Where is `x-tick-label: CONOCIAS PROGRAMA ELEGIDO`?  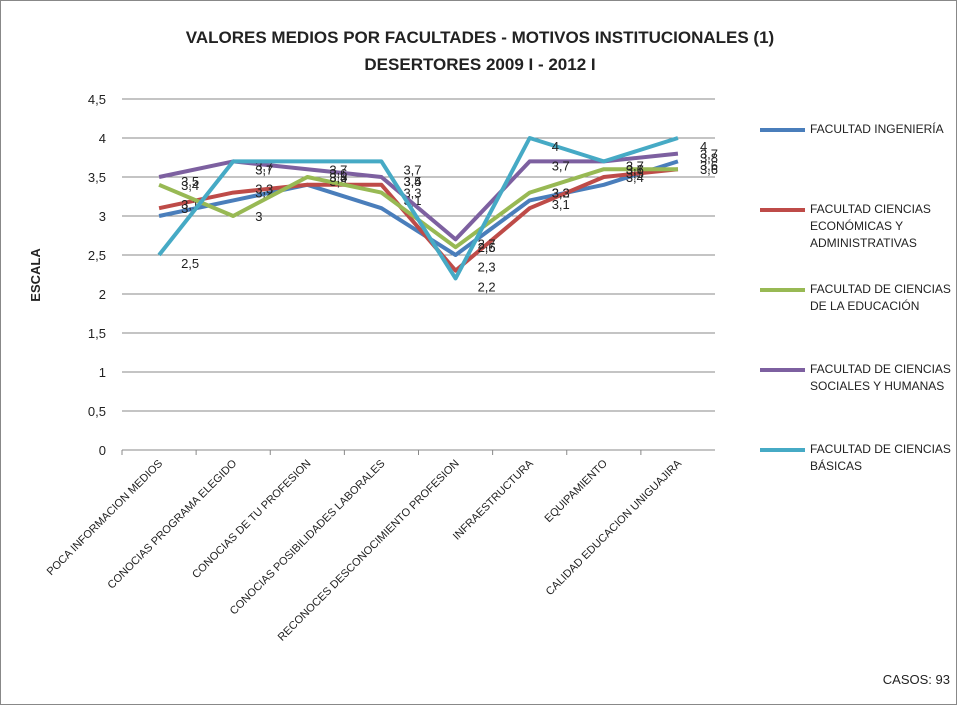
x-tick-label: CONOCIAS PROGRAMA ELEGIDO is located at coordinates (172, 524).